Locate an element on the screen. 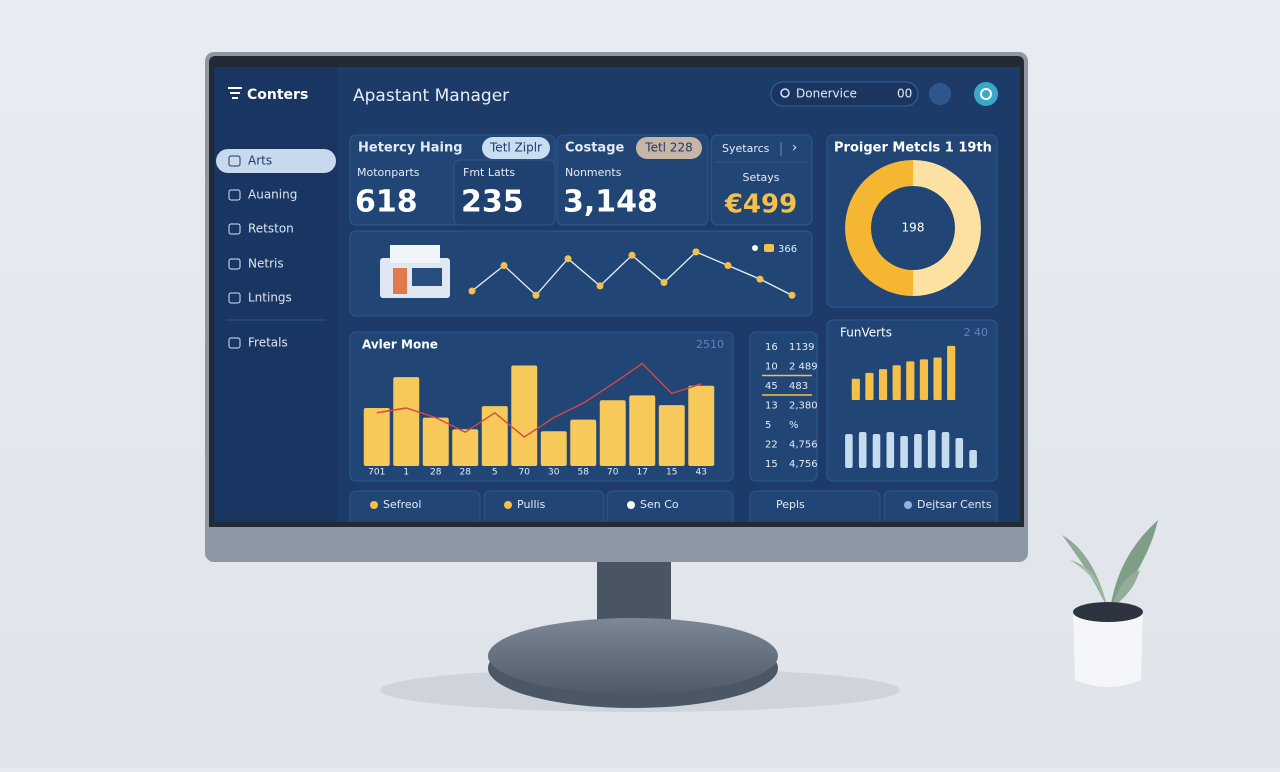  badge-text: Tetl Ziplr is located at coordinates (515, 148).